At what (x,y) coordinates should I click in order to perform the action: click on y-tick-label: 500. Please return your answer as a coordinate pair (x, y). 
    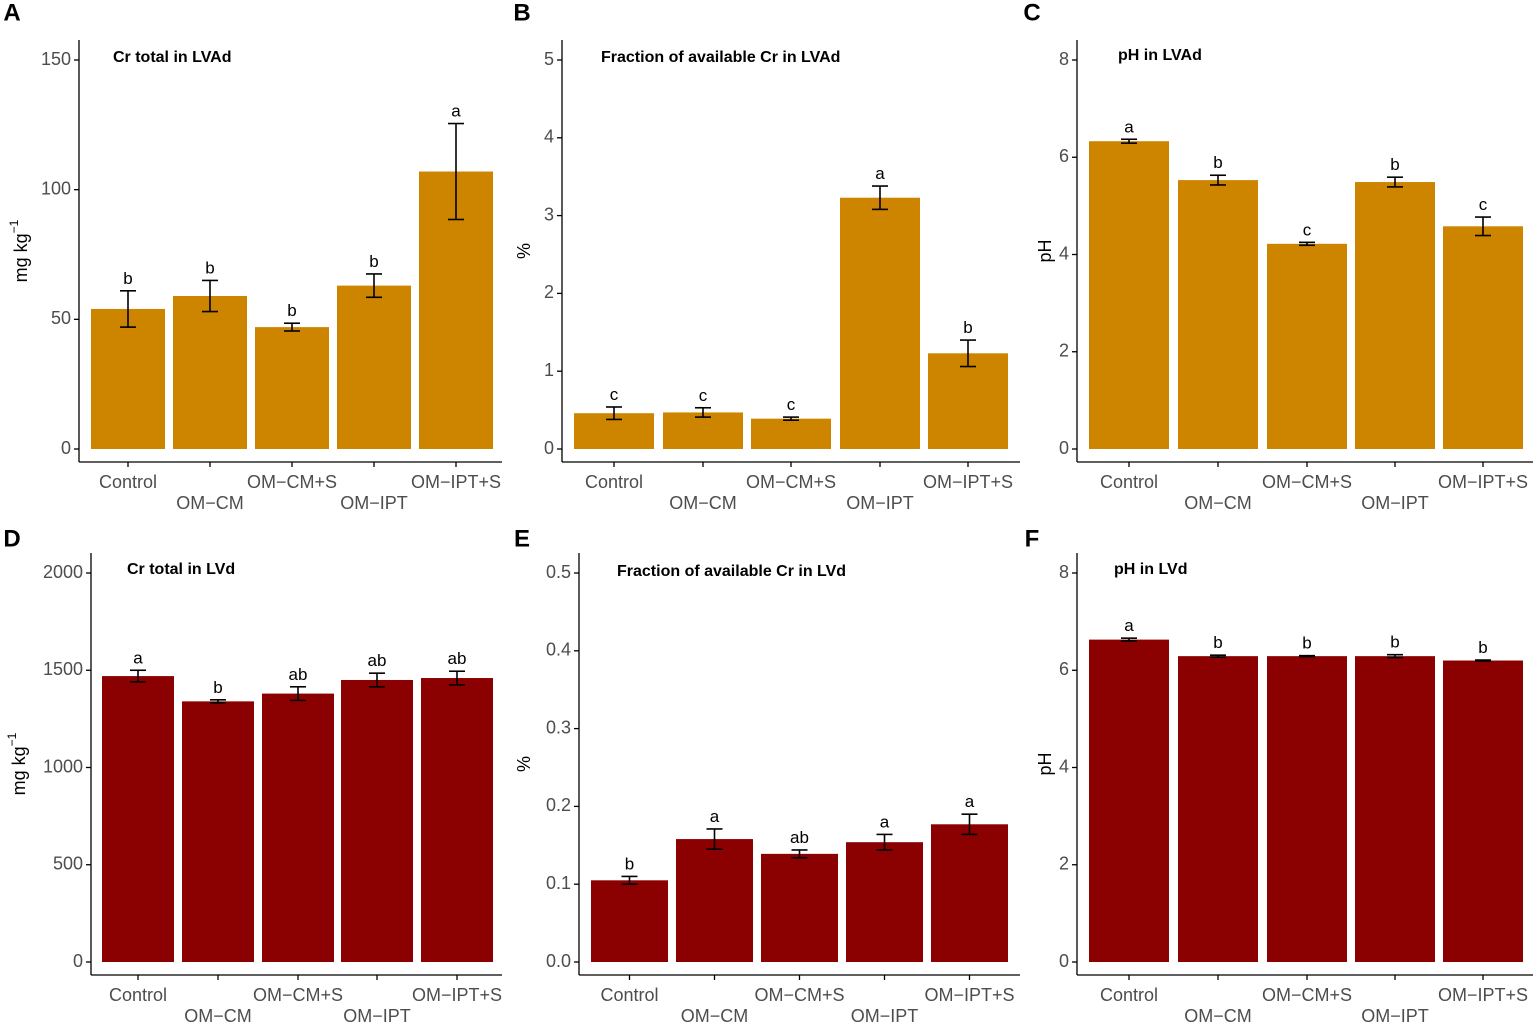
    Looking at the image, I should click on (68, 864).